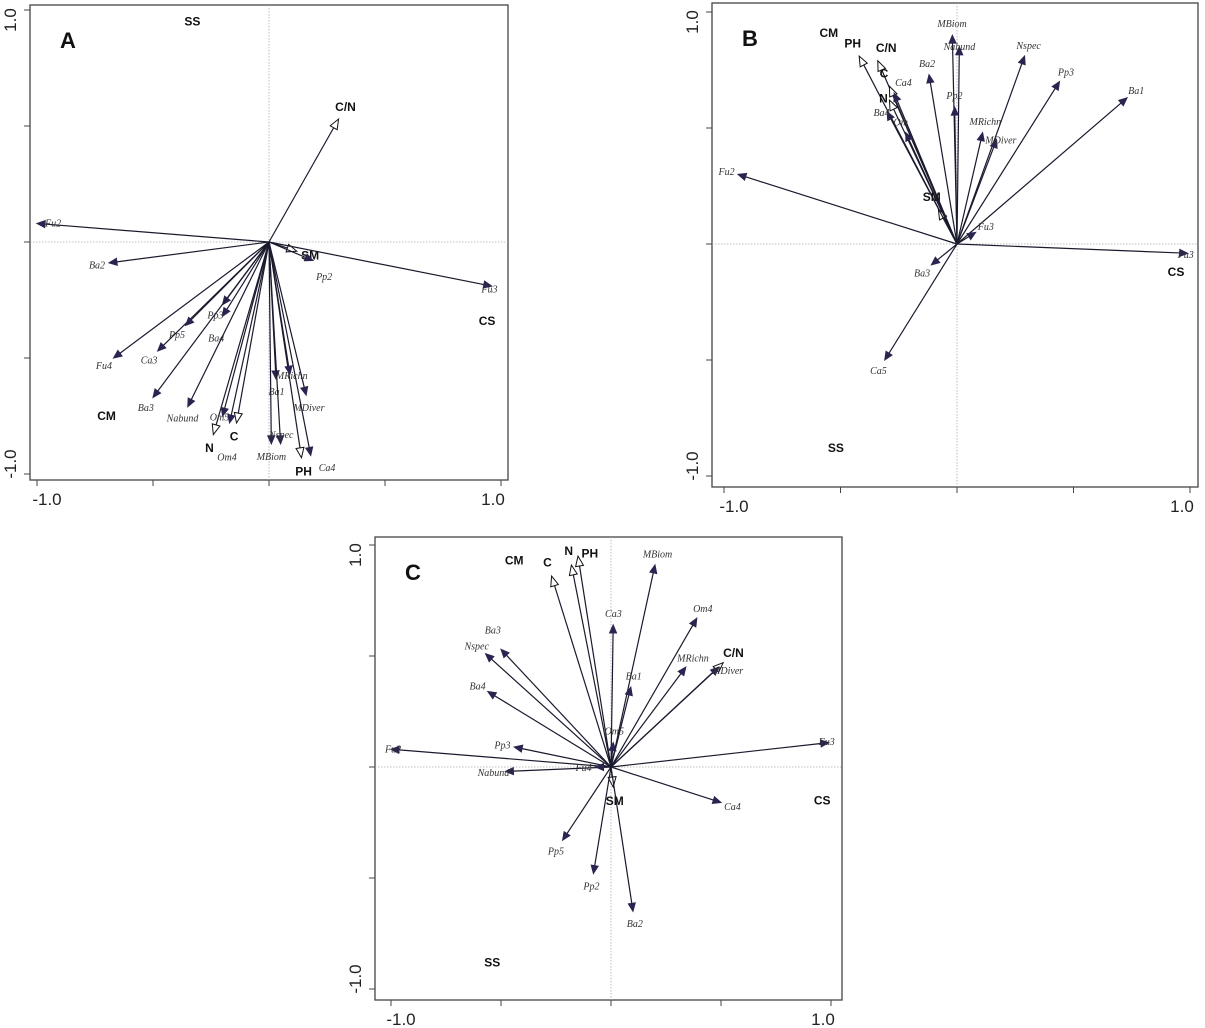  What do you see at coordinates (922, 273) in the screenshot?
I see `species-label: Ba3` at bounding box center [922, 273].